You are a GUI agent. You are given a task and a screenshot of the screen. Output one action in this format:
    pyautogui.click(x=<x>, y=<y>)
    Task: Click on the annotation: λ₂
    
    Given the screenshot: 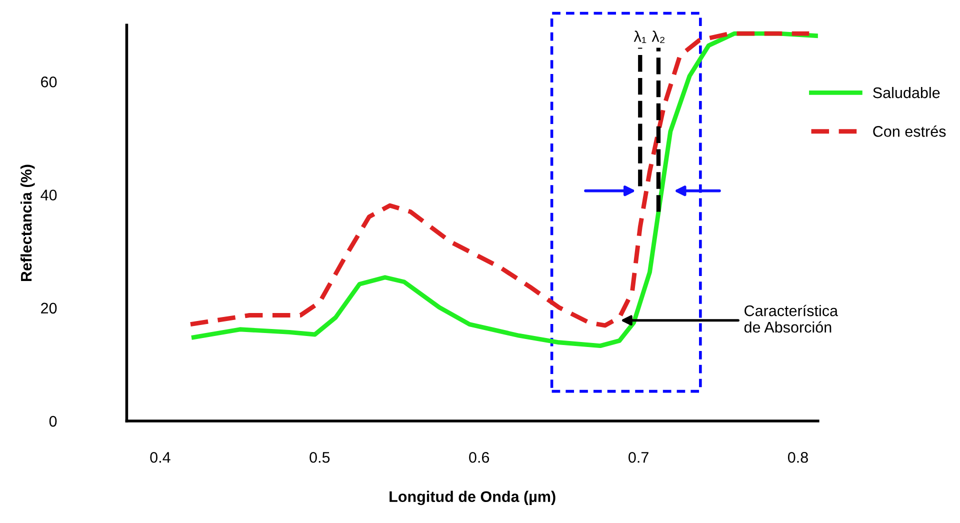 What is the action you would take?
    pyautogui.click(x=658, y=37)
    